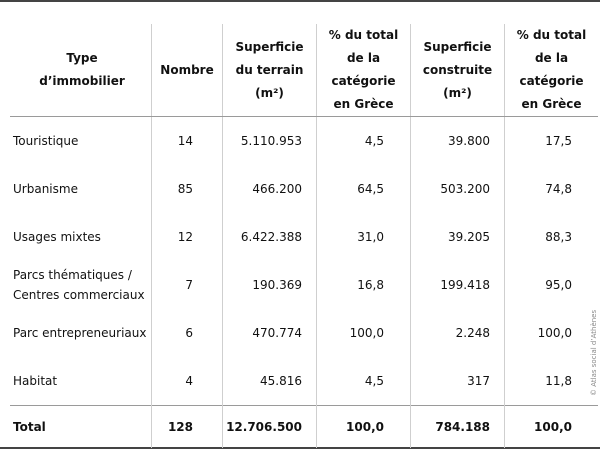 This screenshot has height=449, width=600. I want to click on total-built-share: 100,0, so click(551, 426).